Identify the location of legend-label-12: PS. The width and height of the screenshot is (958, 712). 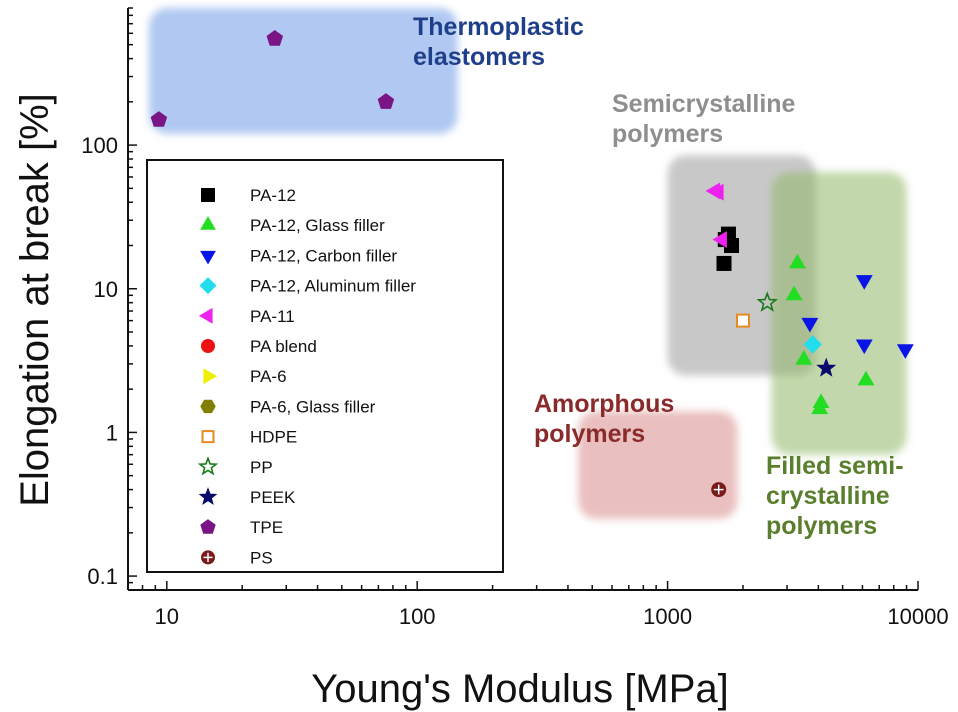
(261, 557).